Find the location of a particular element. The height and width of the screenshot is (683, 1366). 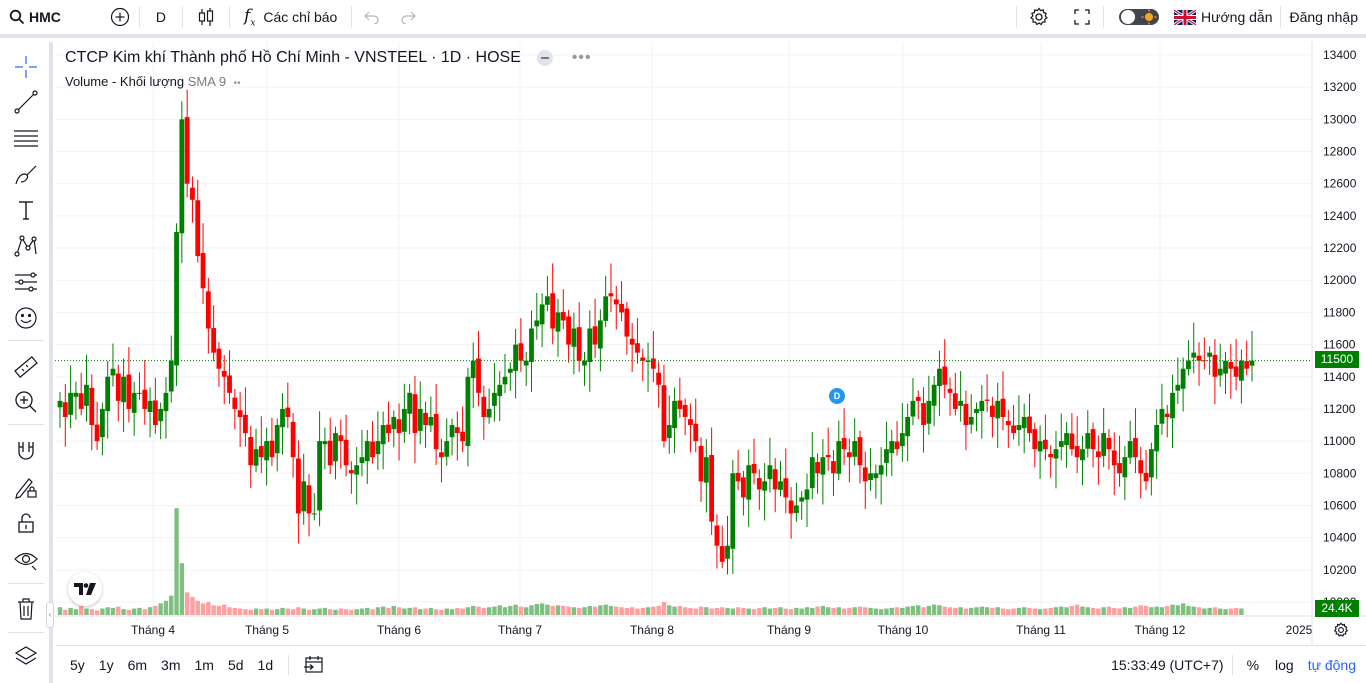

range-button-5y: 5y is located at coordinates (77, 664).